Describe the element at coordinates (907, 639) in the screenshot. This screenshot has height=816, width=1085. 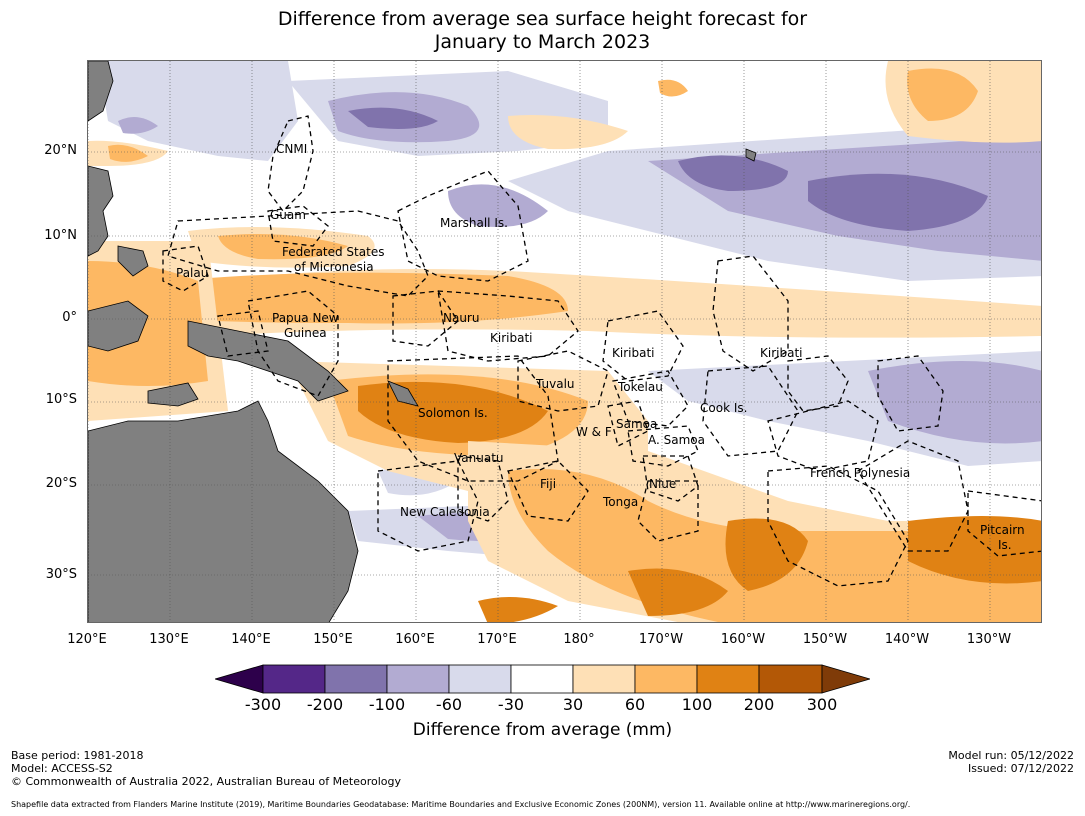
I see `lon-label-140w: 140°W` at that location.